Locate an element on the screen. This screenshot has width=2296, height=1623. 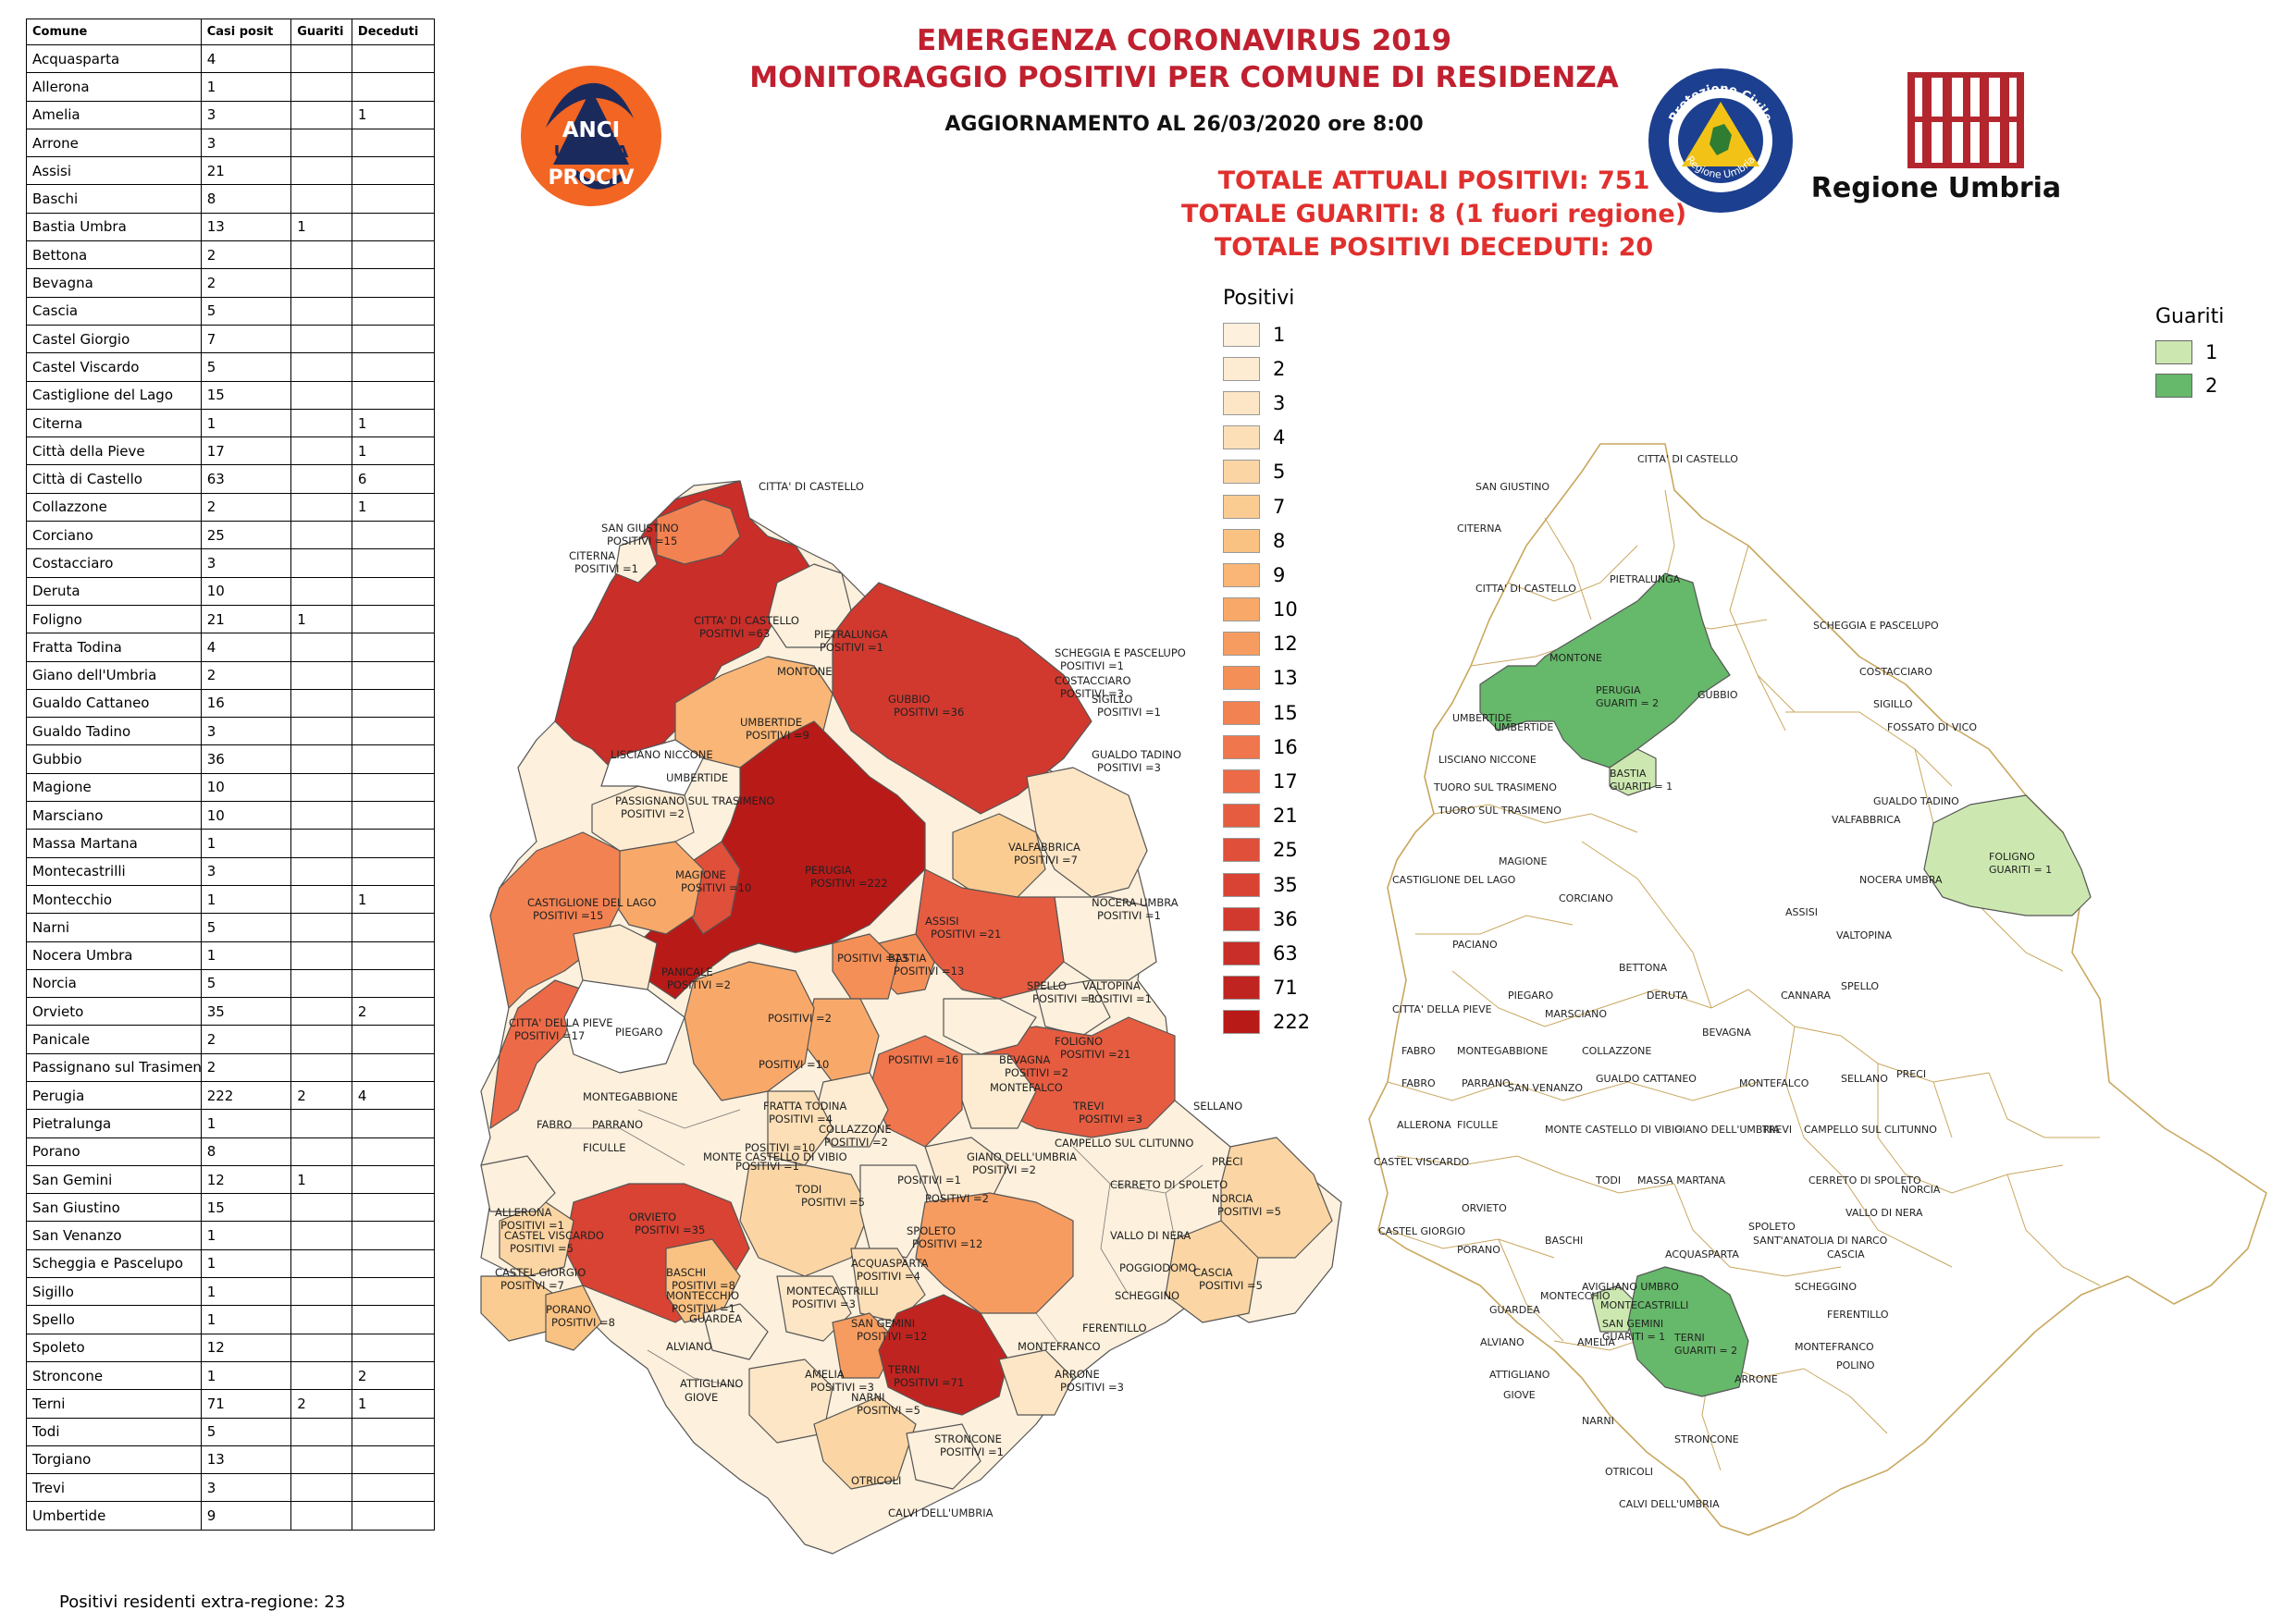
map-label: SAN GIUSTINO is located at coordinates (1512, 487).